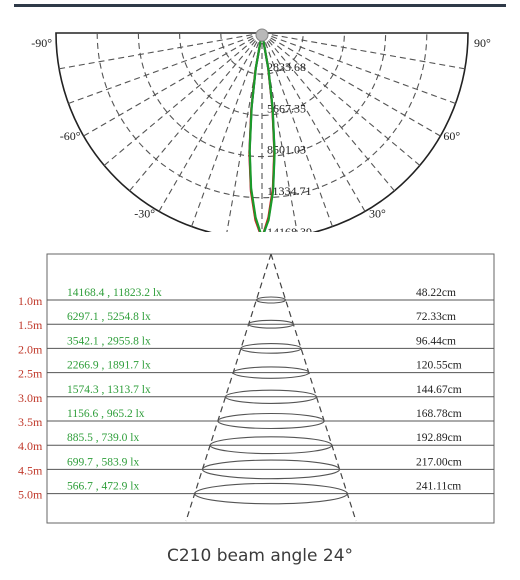 This screenshot has height=580, width=520. Describe the element at coordinates (260, 556) in the screenshot. I see `figure-caption: C210 beam angle 24°` at that location.